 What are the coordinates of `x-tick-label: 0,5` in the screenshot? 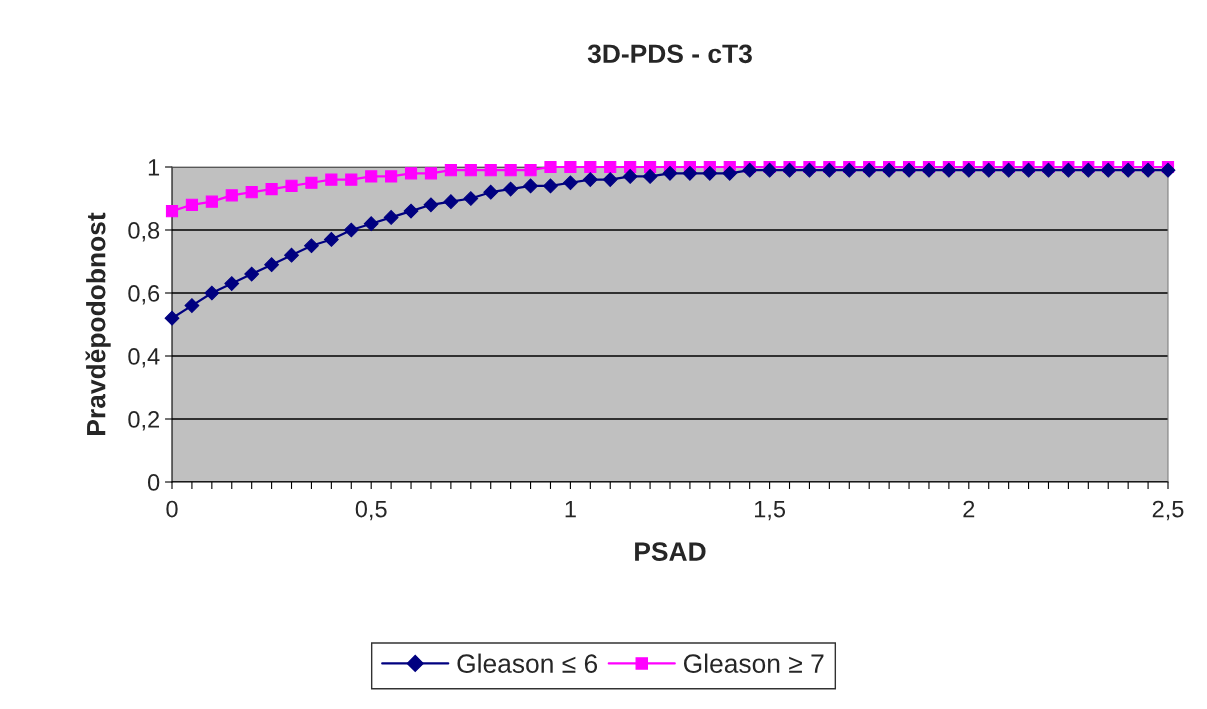 It's located at (371, 510).